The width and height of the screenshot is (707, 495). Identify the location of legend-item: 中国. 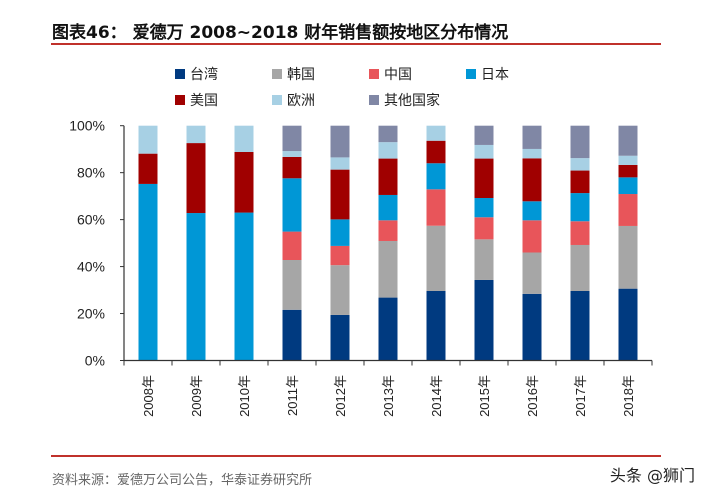
(390, 74).